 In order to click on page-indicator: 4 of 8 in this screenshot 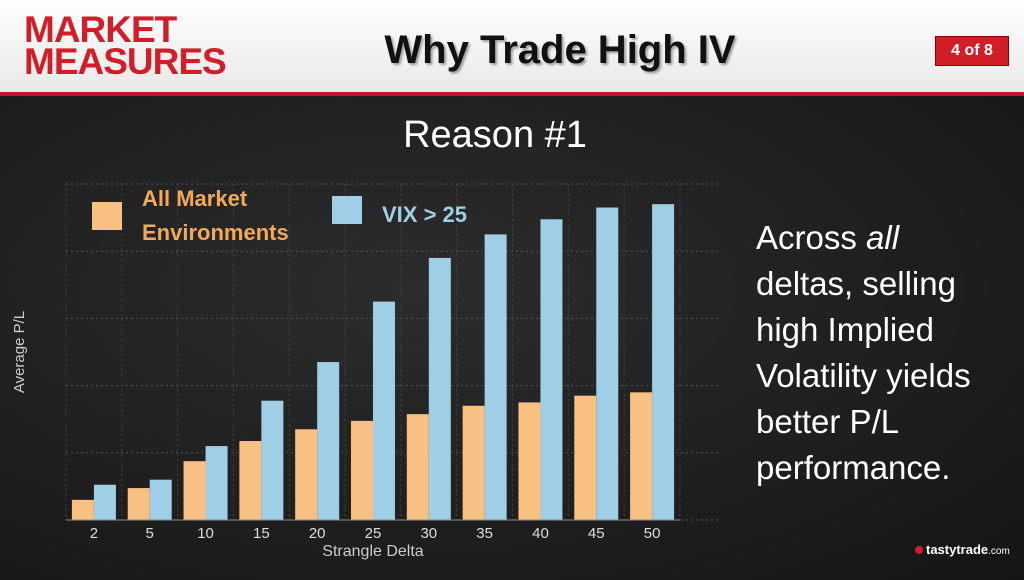, I will do `click(972, 51)`.